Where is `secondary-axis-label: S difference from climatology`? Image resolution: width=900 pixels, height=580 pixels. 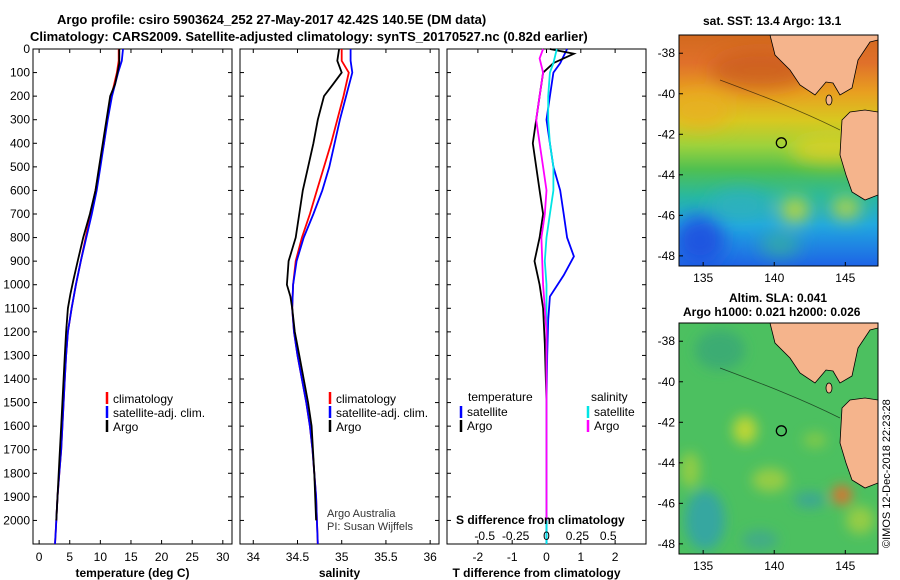 secondary-axis-label: S difference from climatology is located at coordinates (540, 520).